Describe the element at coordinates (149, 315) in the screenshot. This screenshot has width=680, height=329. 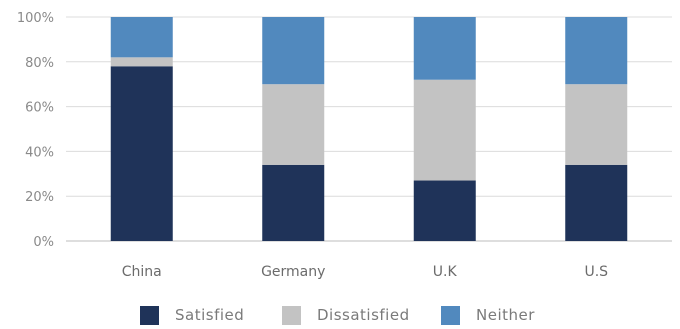
I see `legend-swatch-satisfied` at that location.